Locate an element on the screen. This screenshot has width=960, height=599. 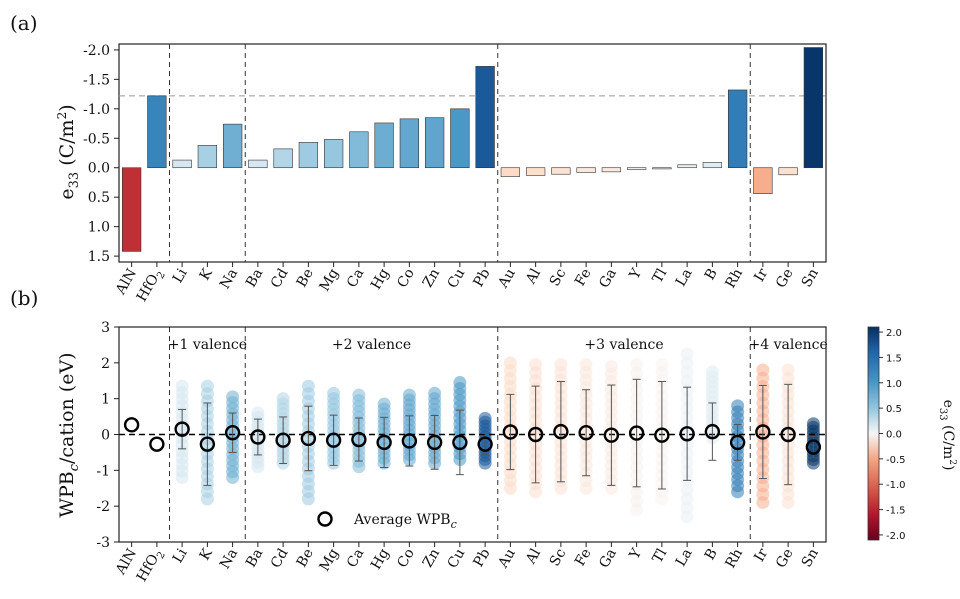
y-tick-label: 0.5 is located at coordinates (99, 198).